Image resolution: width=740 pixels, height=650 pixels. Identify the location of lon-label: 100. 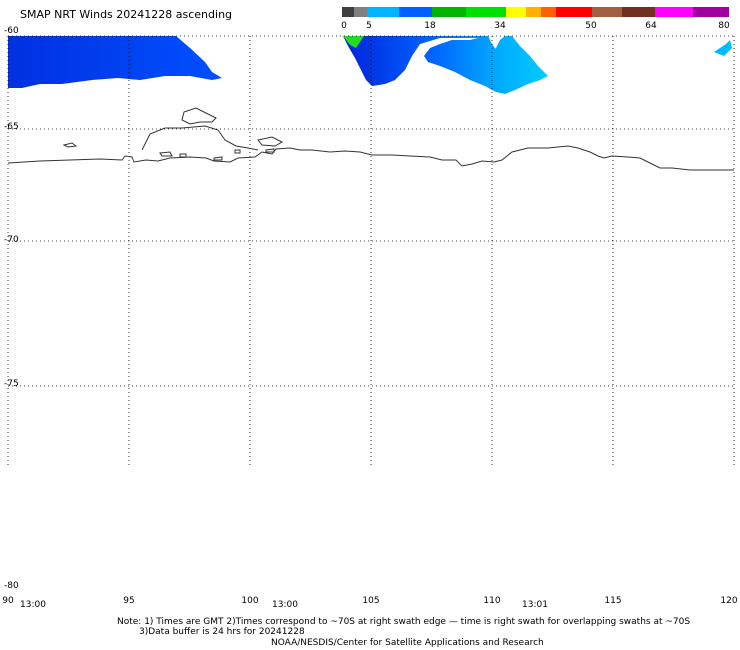
(250, 601).